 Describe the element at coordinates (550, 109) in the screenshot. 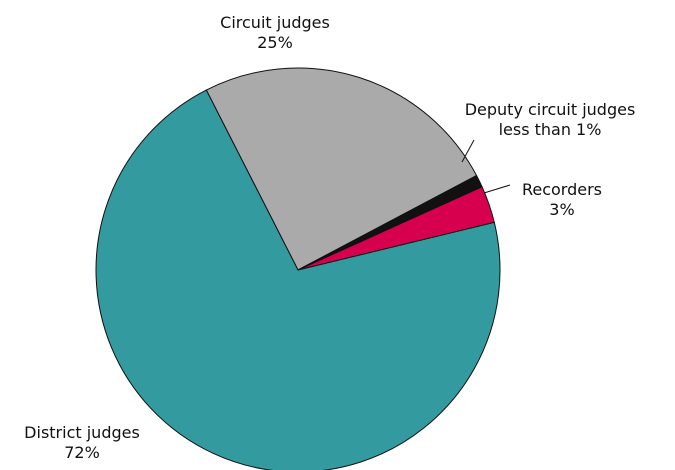

I see `slice-label: Deputy circuit judges` at that location.